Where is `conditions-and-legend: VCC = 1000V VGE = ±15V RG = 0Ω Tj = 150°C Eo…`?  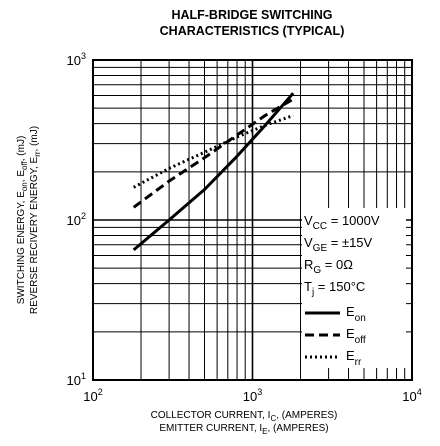
conditions-and-legend: VCC = 1000V VGE = ±15V RG = 0Ω Tj = 150°C Eo… is located at coordinates (354, 288).